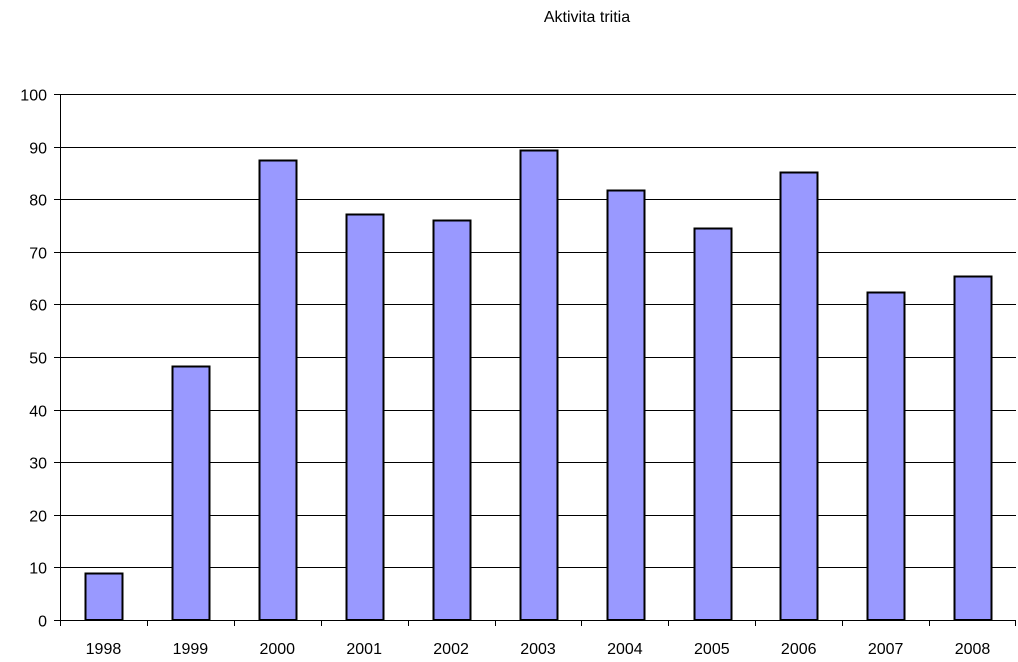 The image size is (1018, 662). I want to click on bar-2004, so click(626, 405).